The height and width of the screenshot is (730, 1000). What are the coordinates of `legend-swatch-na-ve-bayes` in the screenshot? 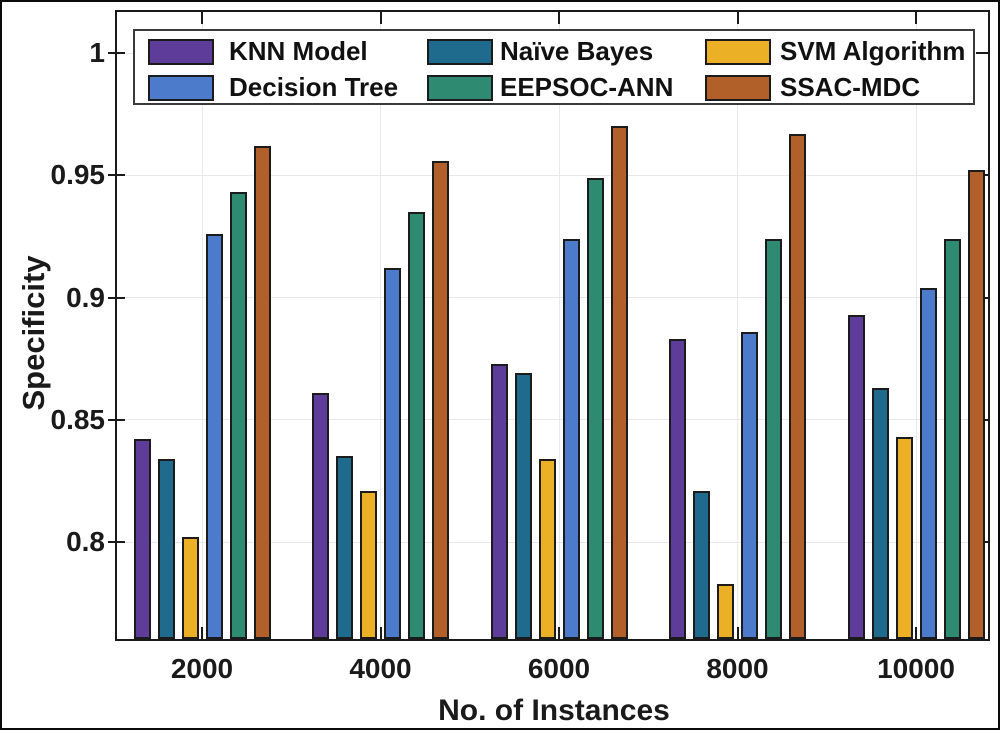 It's located at (460, 52).